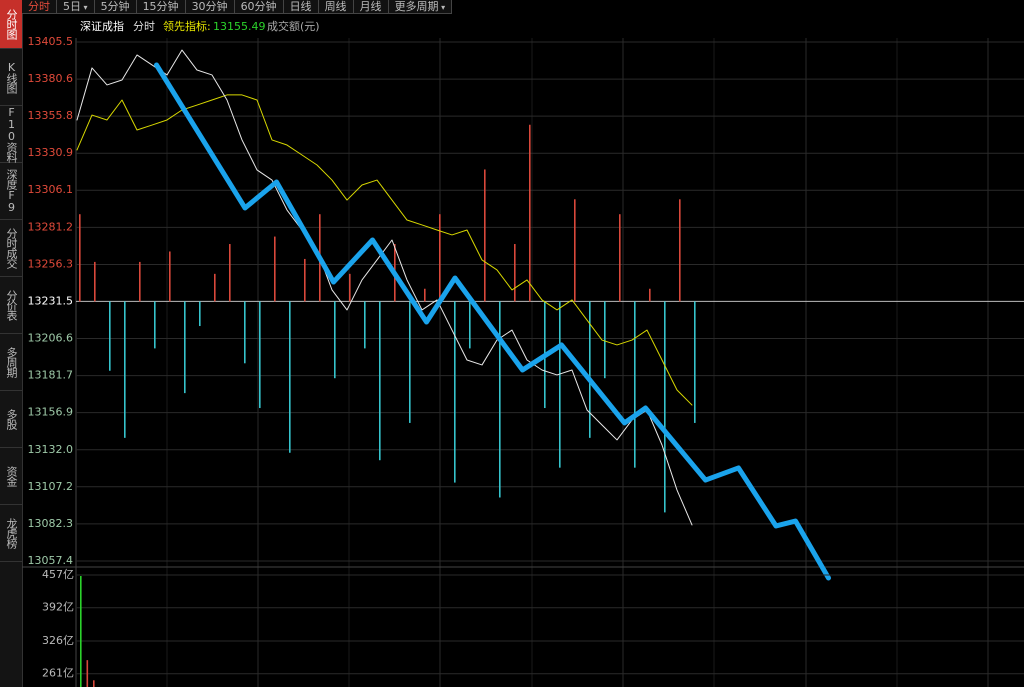  What do you see at coordinates (259, 7) in the screenshot?
I see `period-tab: 60分钟` at bounding box center [259, 7].